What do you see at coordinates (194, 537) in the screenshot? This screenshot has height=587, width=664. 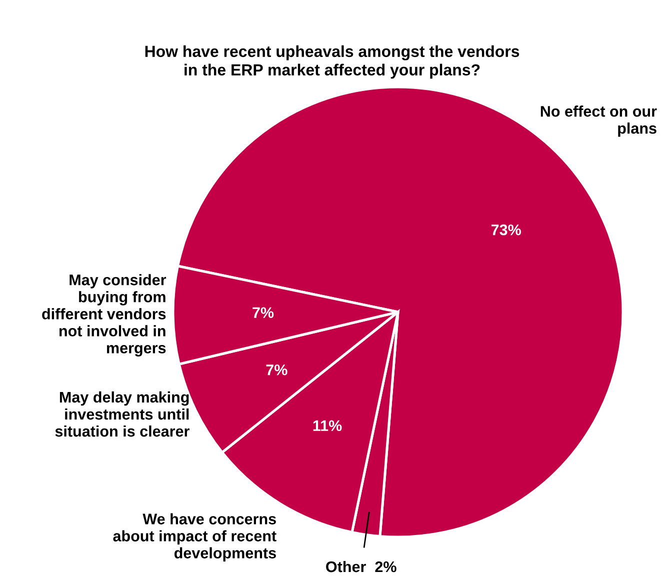 I see `slice-label: We have concerns about impact of recent developments` at bounding box center [194, 537].